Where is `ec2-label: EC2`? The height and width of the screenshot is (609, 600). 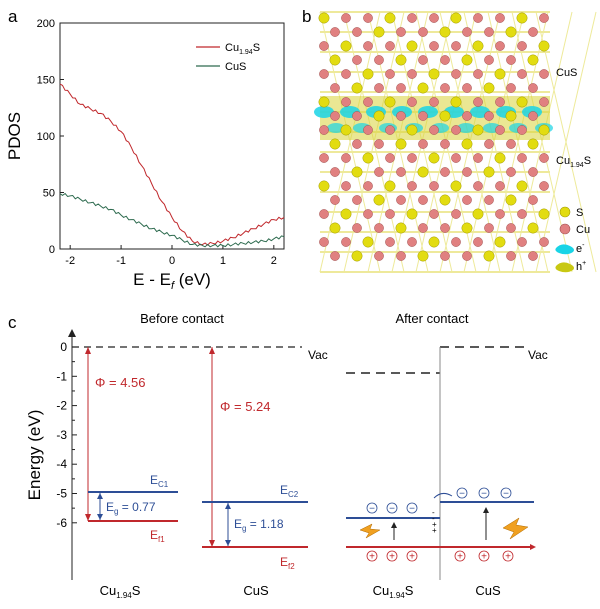
ec2-label: EC2 is located at coordinates (289, 491).